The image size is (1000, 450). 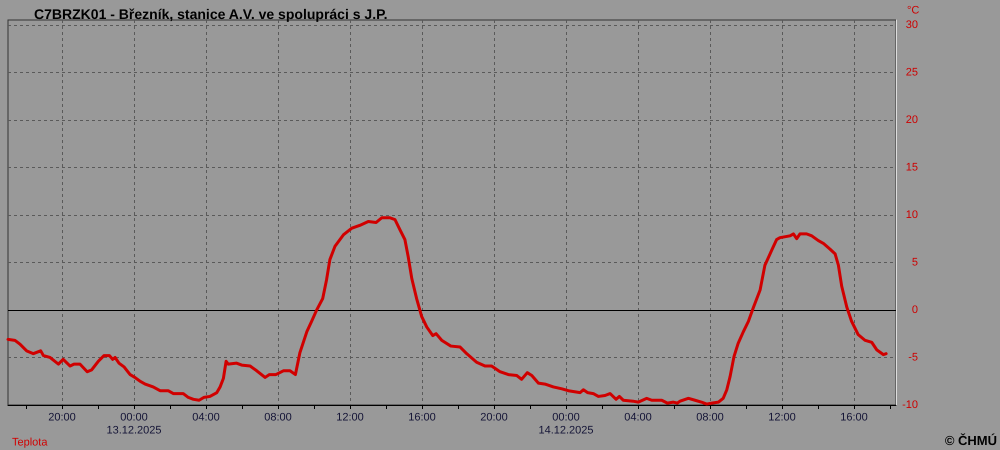 I want to click on chart-title: C7BRZK01 - Březník, stanice A.V. ve spolupráci s J.P., so click(x=211, y=14).